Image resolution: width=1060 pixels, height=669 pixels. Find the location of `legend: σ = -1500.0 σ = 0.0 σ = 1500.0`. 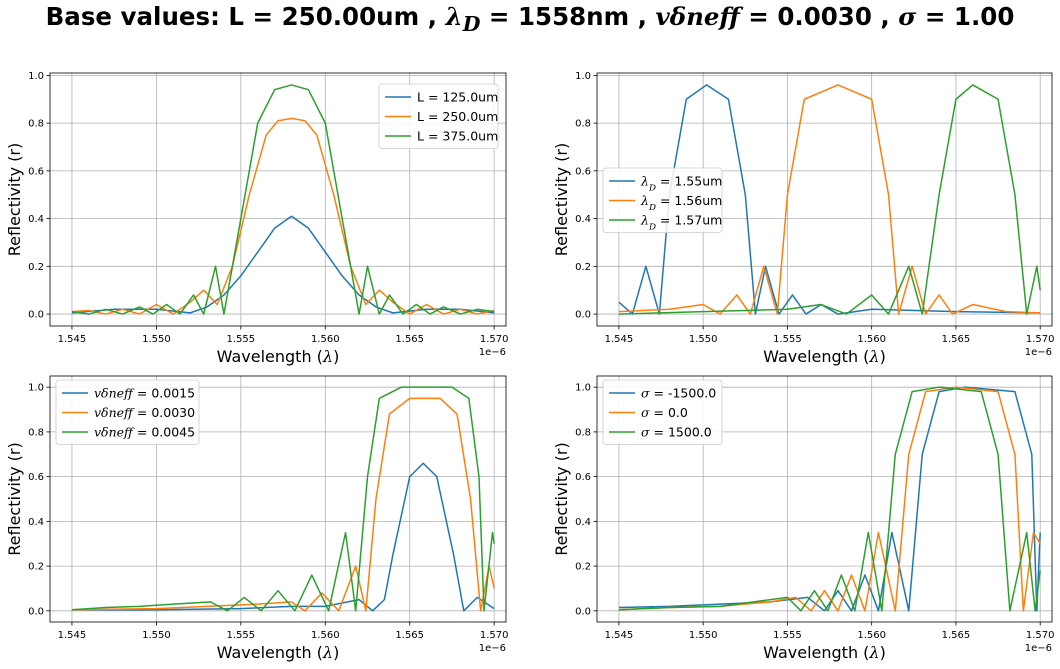

legend: σ = -1500.0 σ = 0.0 σ = 1500.0 is located at coordinates (662, 412).